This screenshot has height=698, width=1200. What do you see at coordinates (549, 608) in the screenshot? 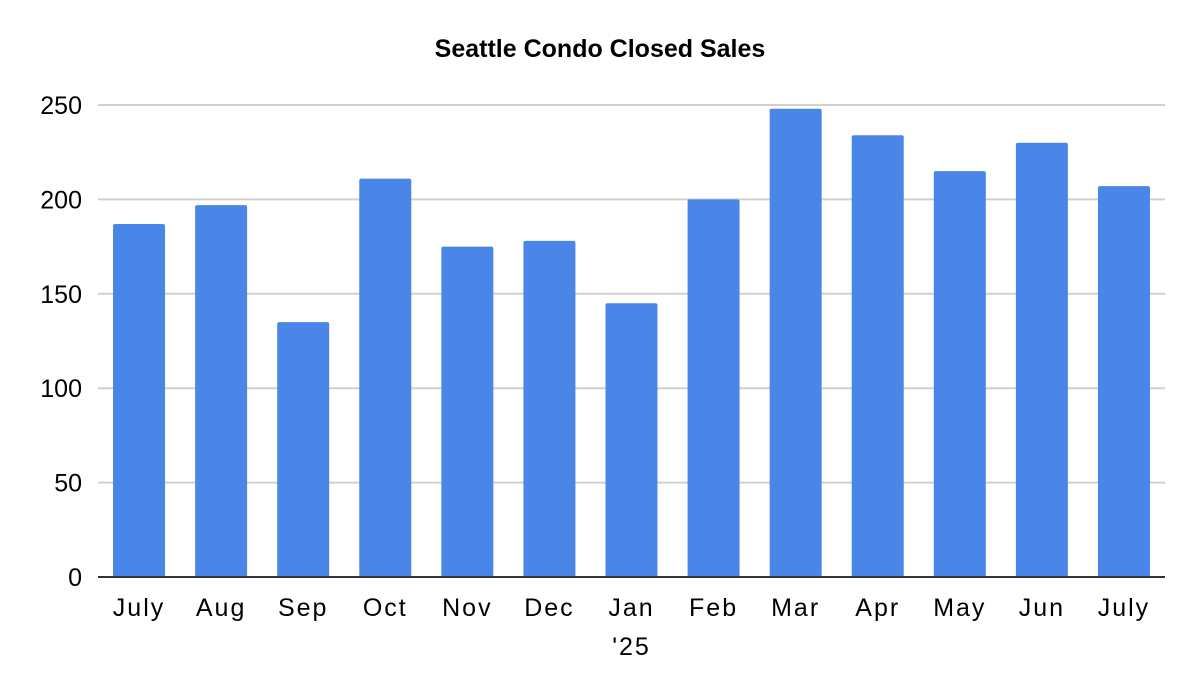
I see `x-tick-label: Dec` at bounding box center [549, 608].